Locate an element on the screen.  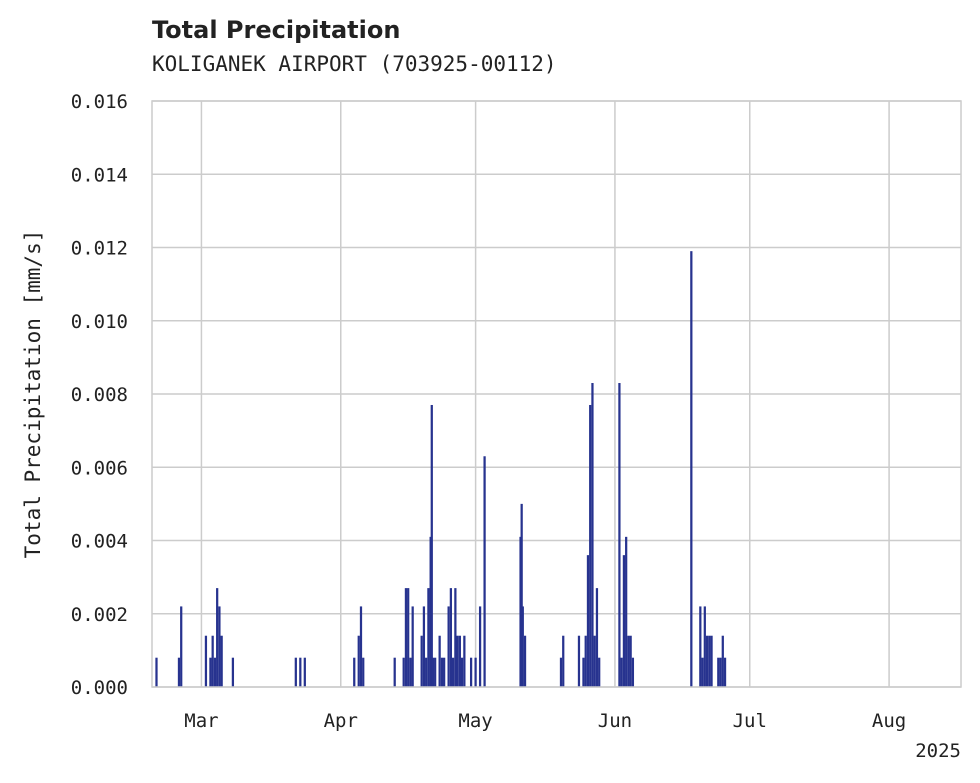
y-tick-label: 0.012 is located at coordinates (99, 249).